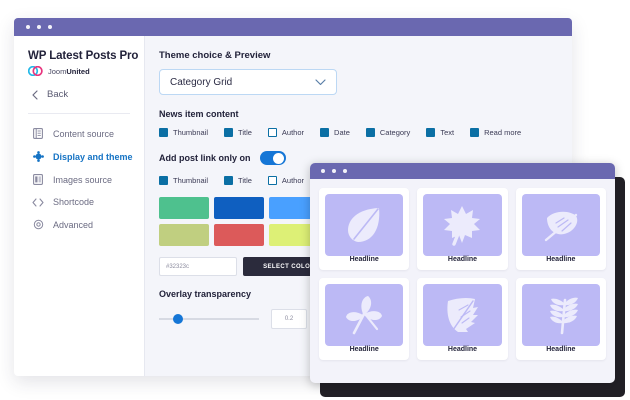  What do you see at coordinates (209, 319) in the screenshot?
I see `overlay-transparency-slider` at bounding box center [209, 319].